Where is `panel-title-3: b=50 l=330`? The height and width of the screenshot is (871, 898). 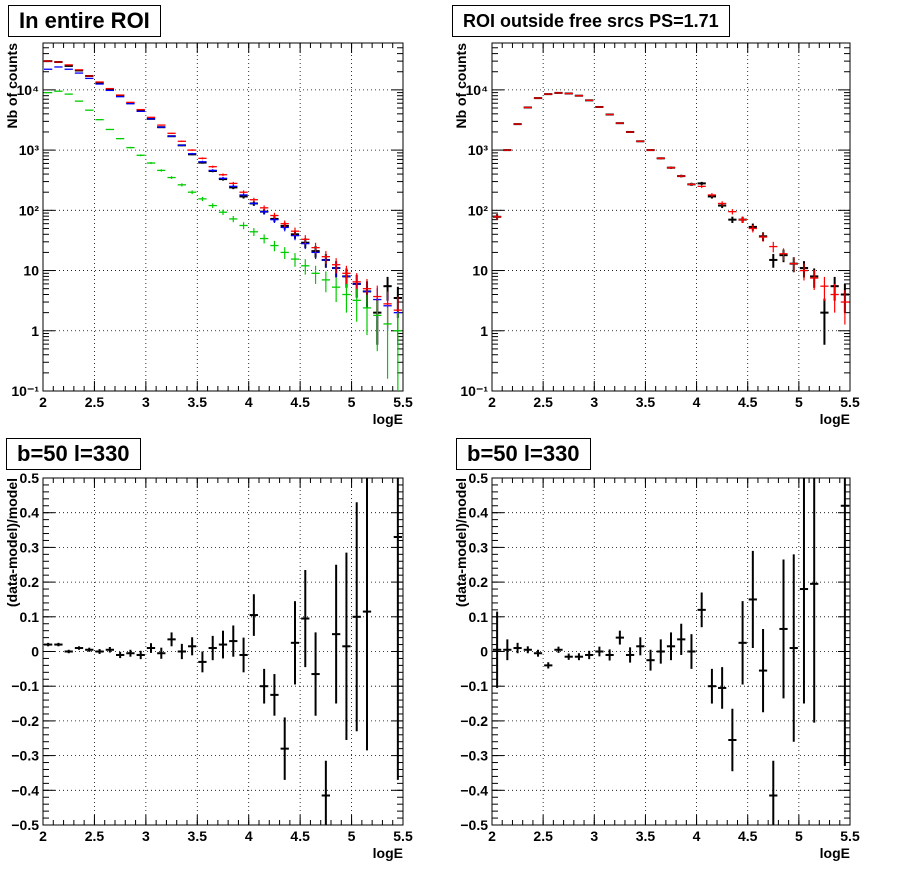 panel-title-3: b=50 l=330 is located at coordinates (73, 454).